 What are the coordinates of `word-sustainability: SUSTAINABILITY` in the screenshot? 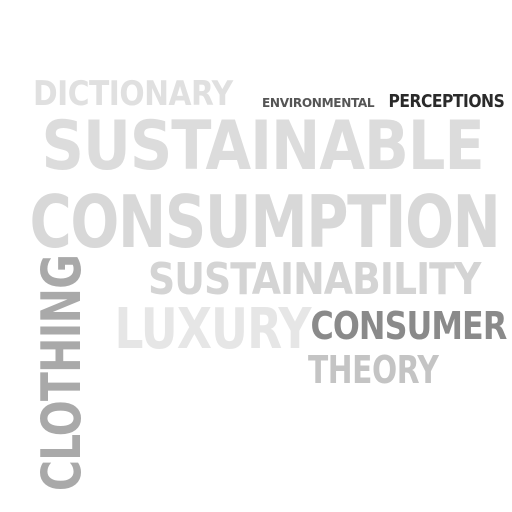 It's located at (314, 279).